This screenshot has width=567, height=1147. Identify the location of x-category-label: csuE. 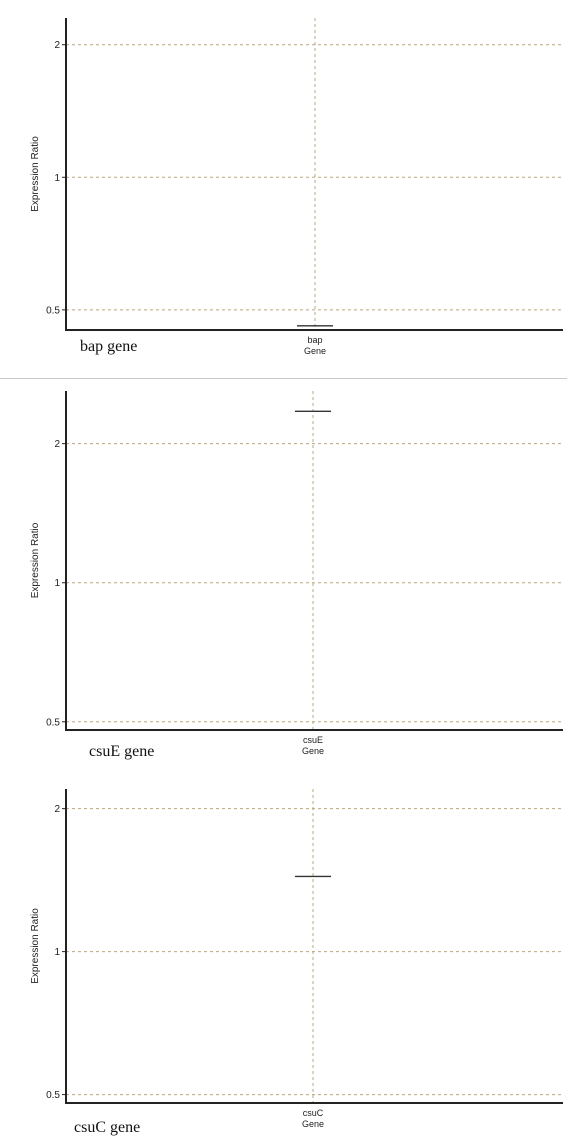
(313, 740).